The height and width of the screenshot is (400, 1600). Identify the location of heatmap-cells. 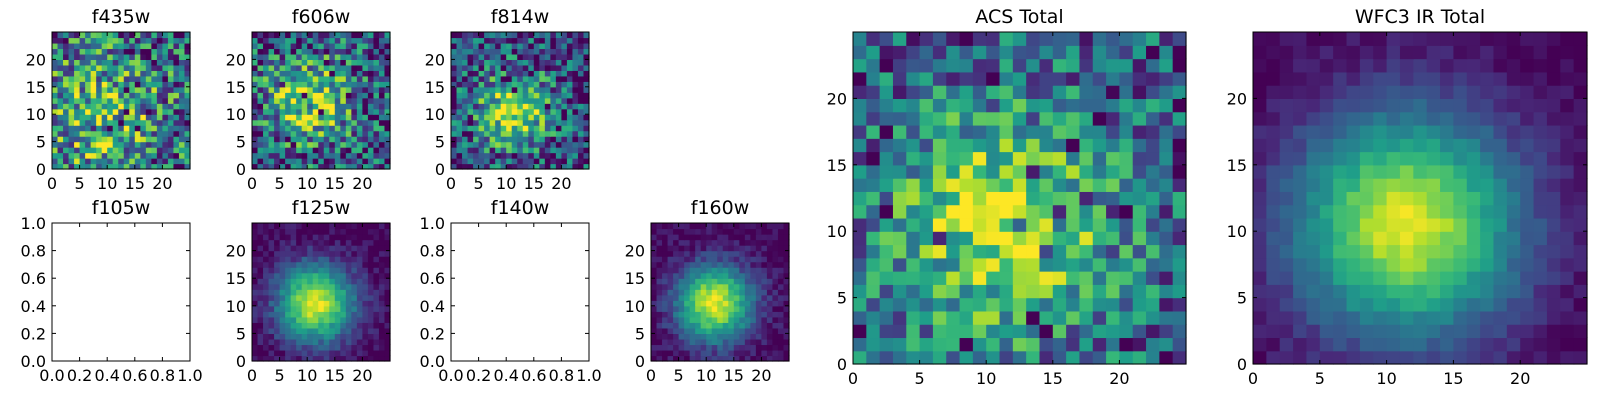
(121, 101).